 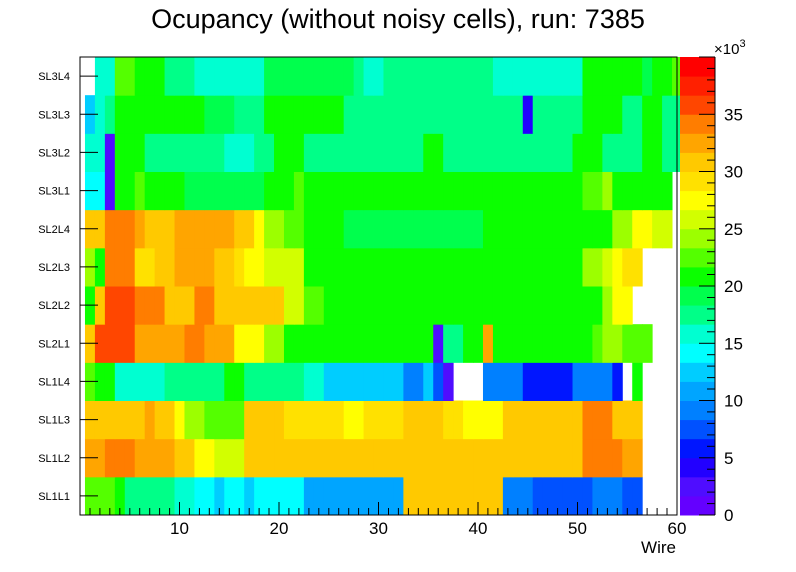 What do you see at coordinates (728, 458) in the screenshot?
I see `colorbar-tick-label: 5` at bounding box center [728, 458].